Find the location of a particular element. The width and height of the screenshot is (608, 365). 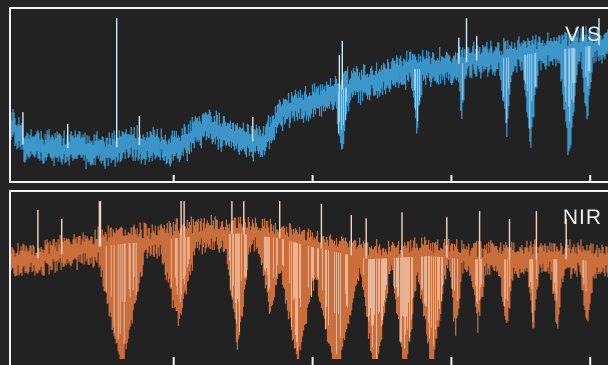

vis-band-label: VIS is located at coordinates (583, 34).